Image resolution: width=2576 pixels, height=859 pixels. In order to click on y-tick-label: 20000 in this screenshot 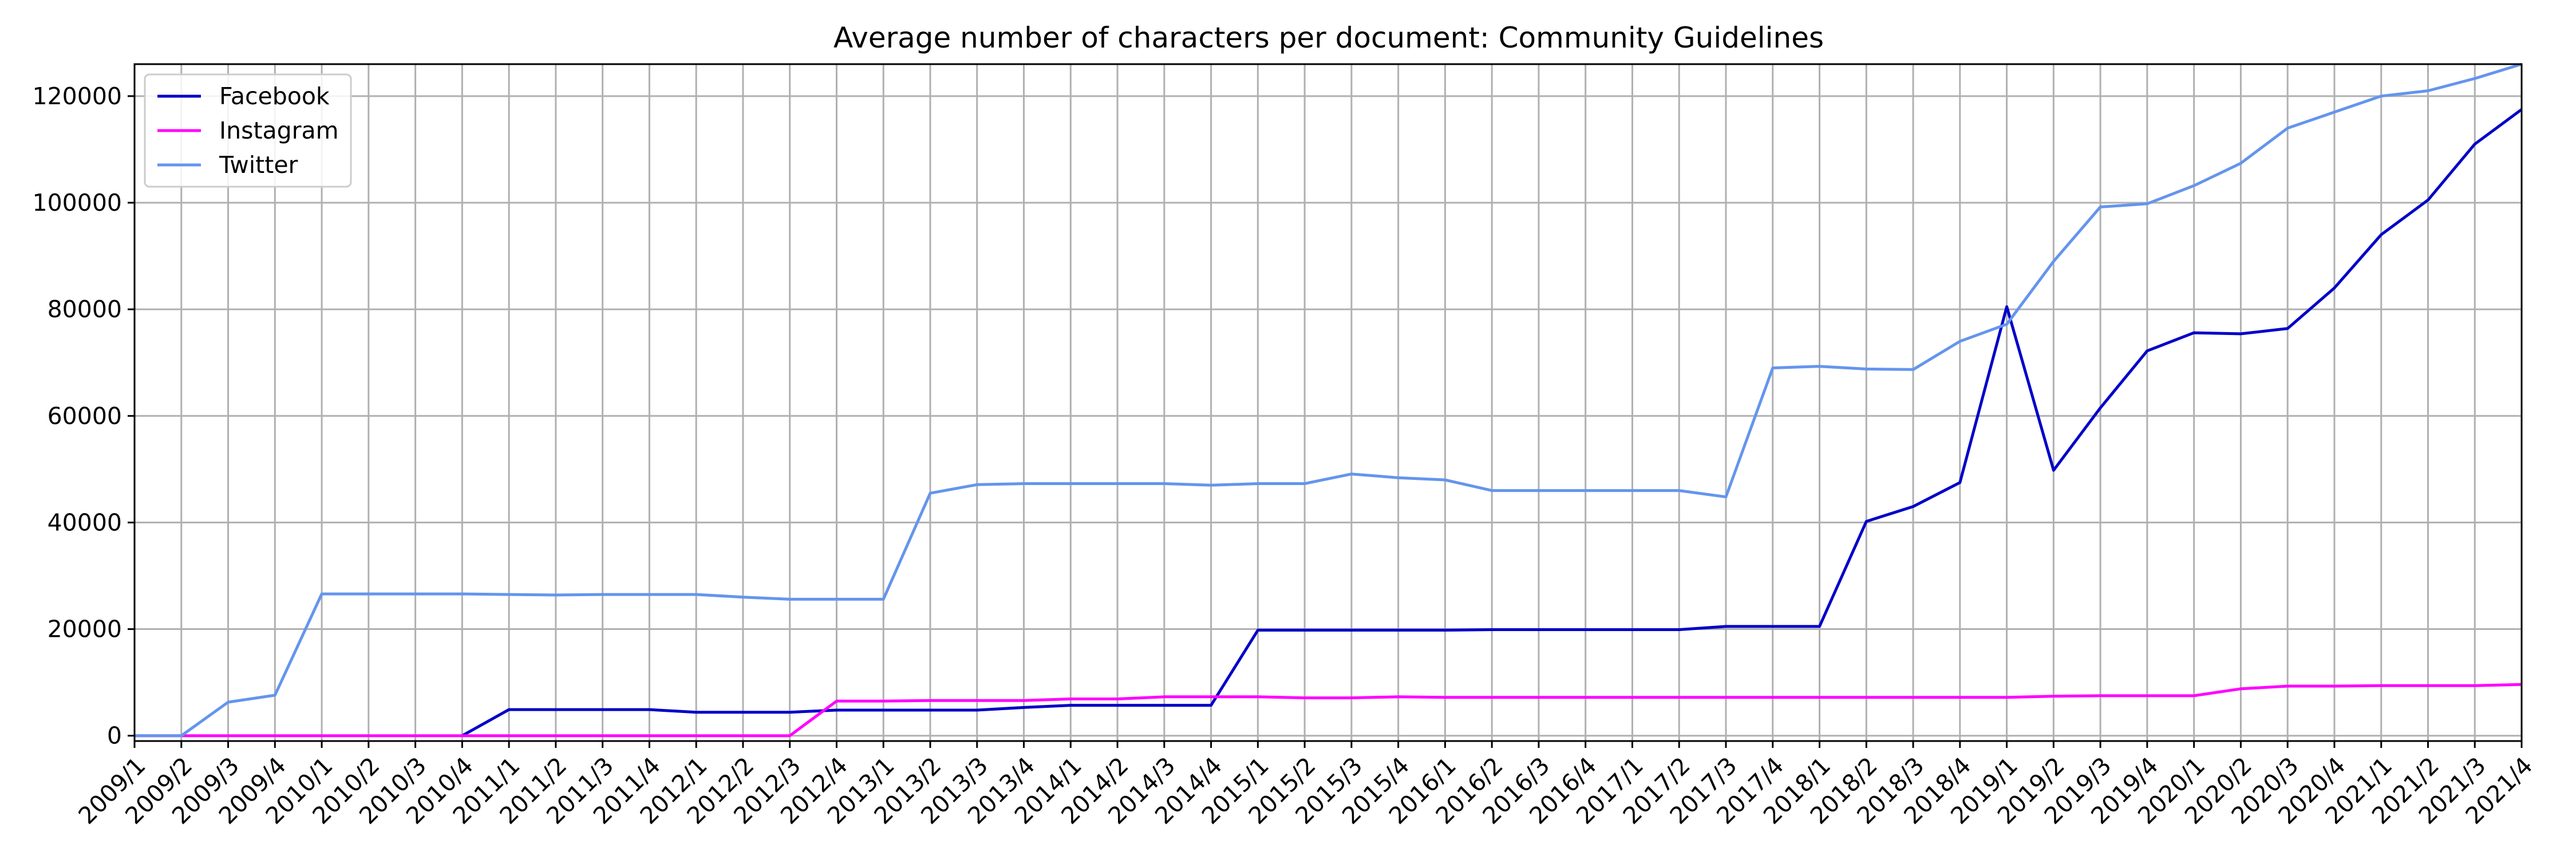, I will do `click(85, 629)`.